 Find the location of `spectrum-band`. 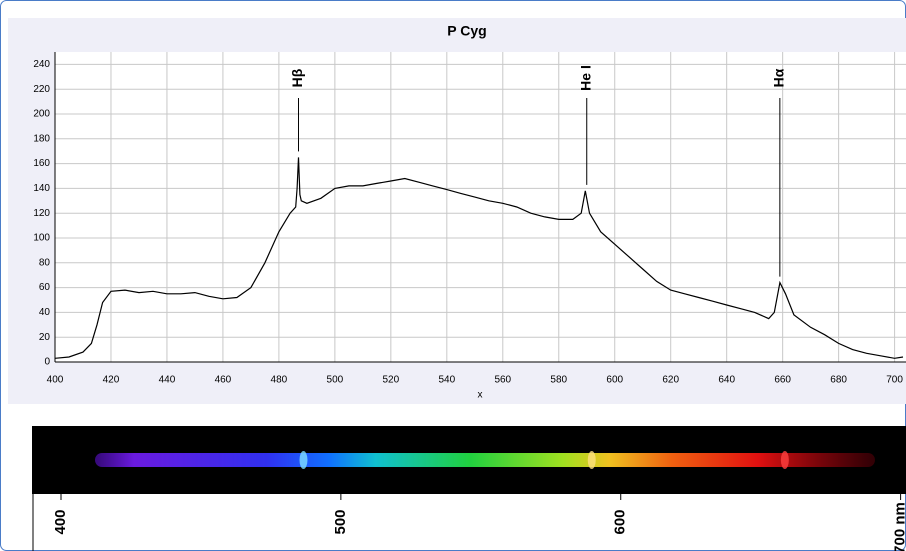

spectrum-band is located at coordinates (485, 460).